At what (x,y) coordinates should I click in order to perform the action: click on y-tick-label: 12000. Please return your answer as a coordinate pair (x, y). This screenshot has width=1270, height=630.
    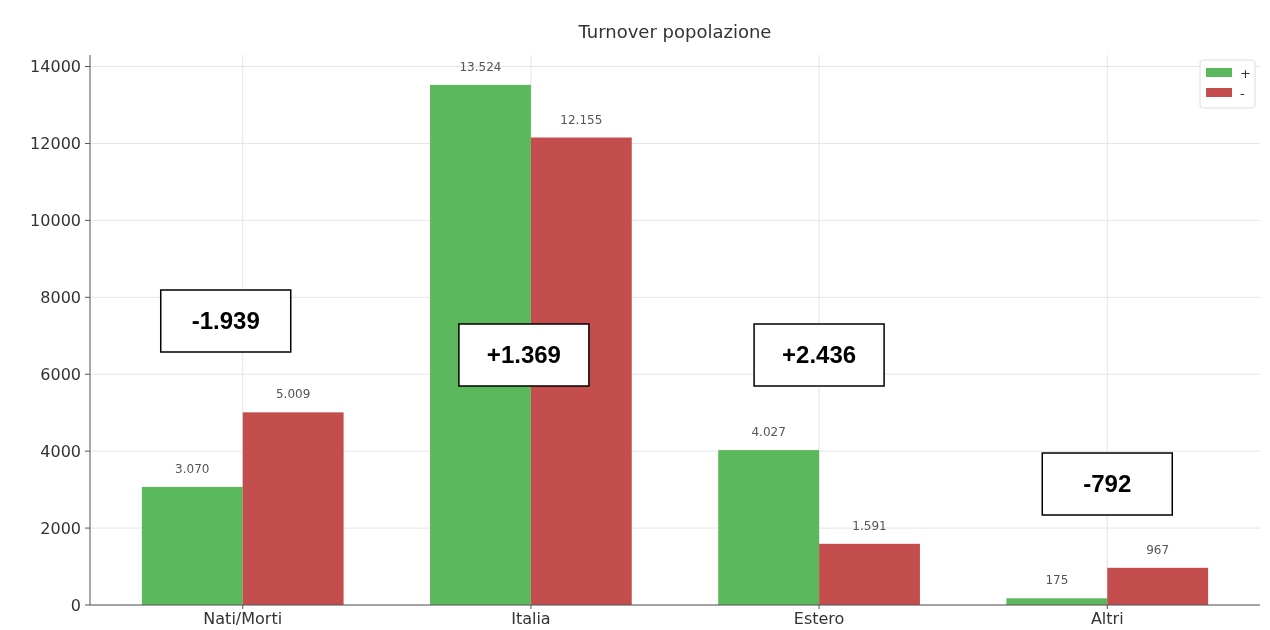
    Looking at the image, I should click on (55, 144).